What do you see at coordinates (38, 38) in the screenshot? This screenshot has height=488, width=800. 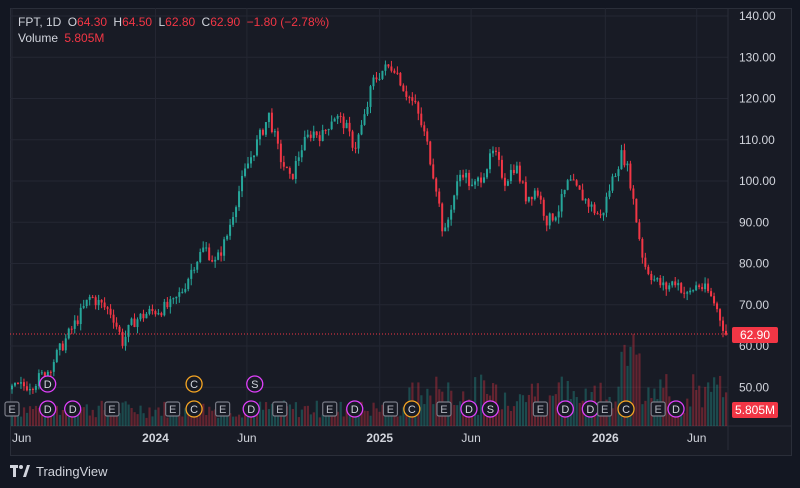 I see `volume-label: Volume` at bounding box center [38, 38].